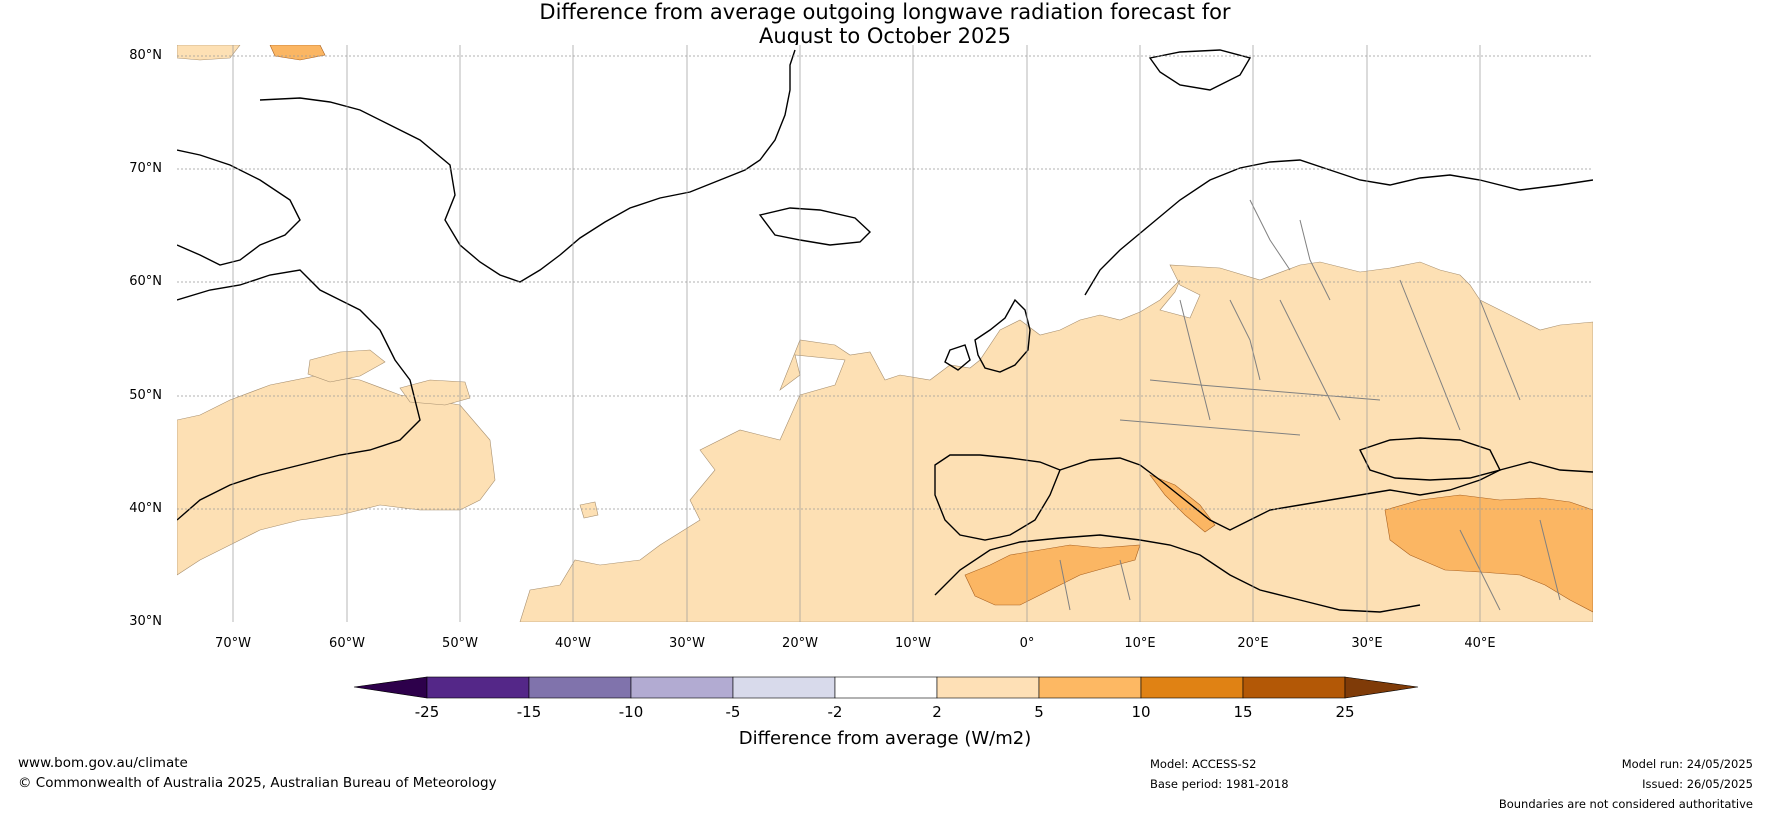  What do you see at coordinates (427, 712) in the screenshot?
I see `colorbar-tick-minus25: -25` at bounding box center [427, 712].